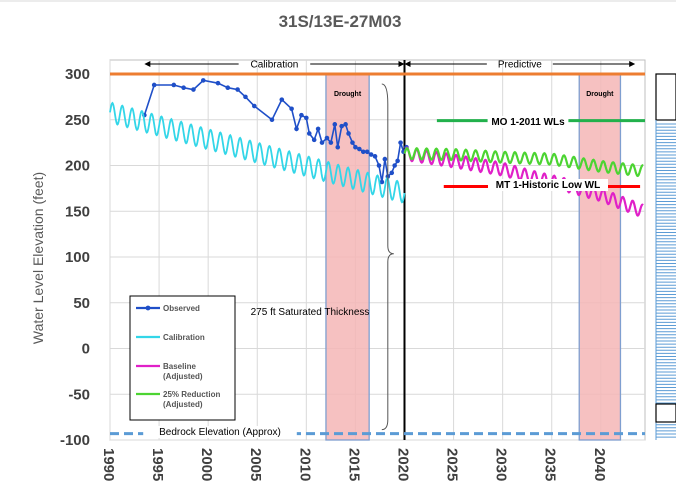 The height and width of the screenshot is (493, 676). What do you see at coordinates (501, 464) in the screenshot?
I see `x-tick-label: 2030` at bounding box center [501, 464].